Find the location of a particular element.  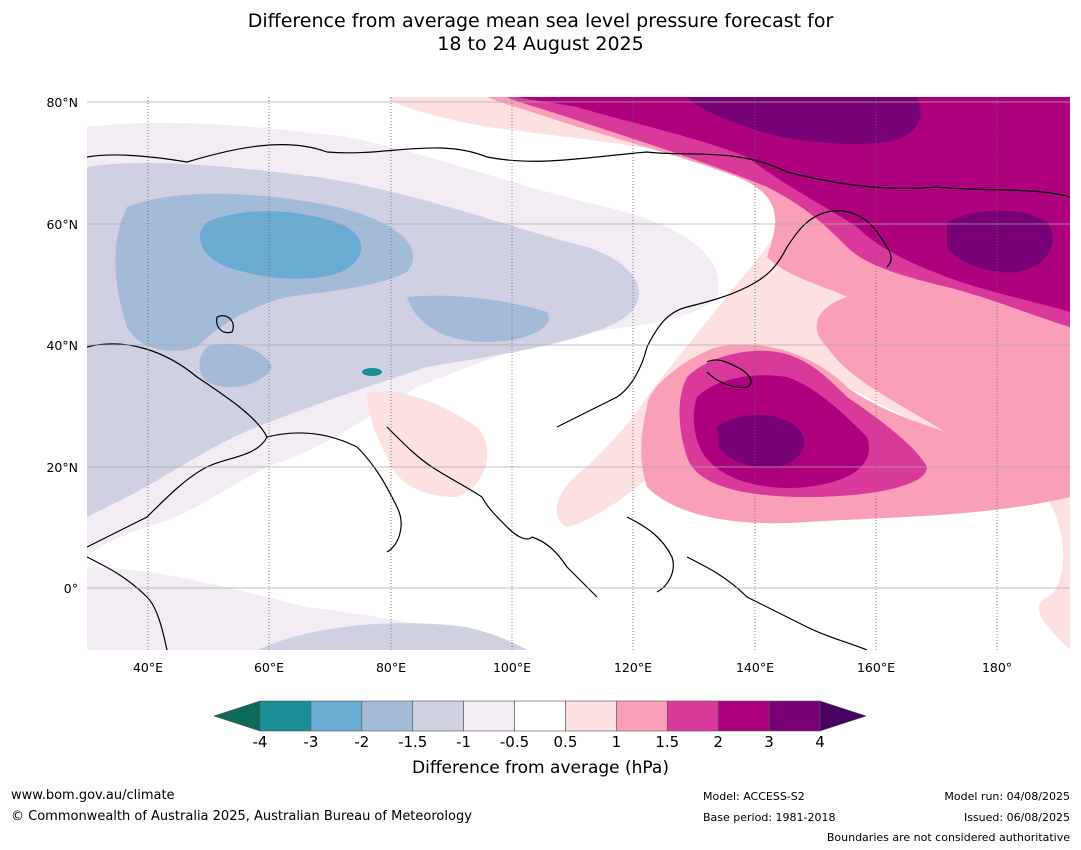

lon-label-40e: 40°E is located at coordinates (148, 667).